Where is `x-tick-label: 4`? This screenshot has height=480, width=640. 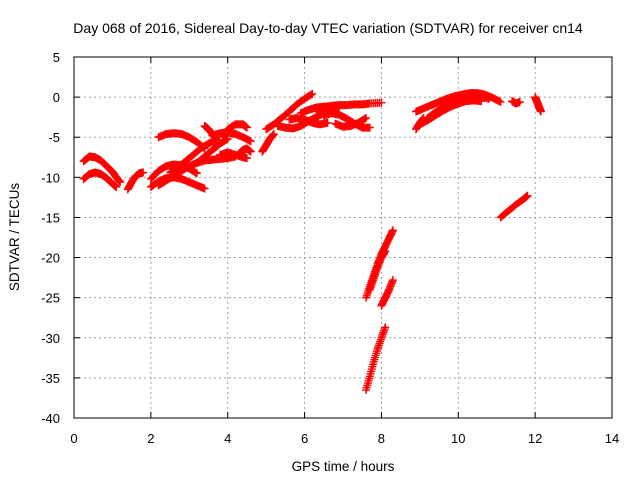
x-tick-label: 4 is located at coordinates (227, 438).